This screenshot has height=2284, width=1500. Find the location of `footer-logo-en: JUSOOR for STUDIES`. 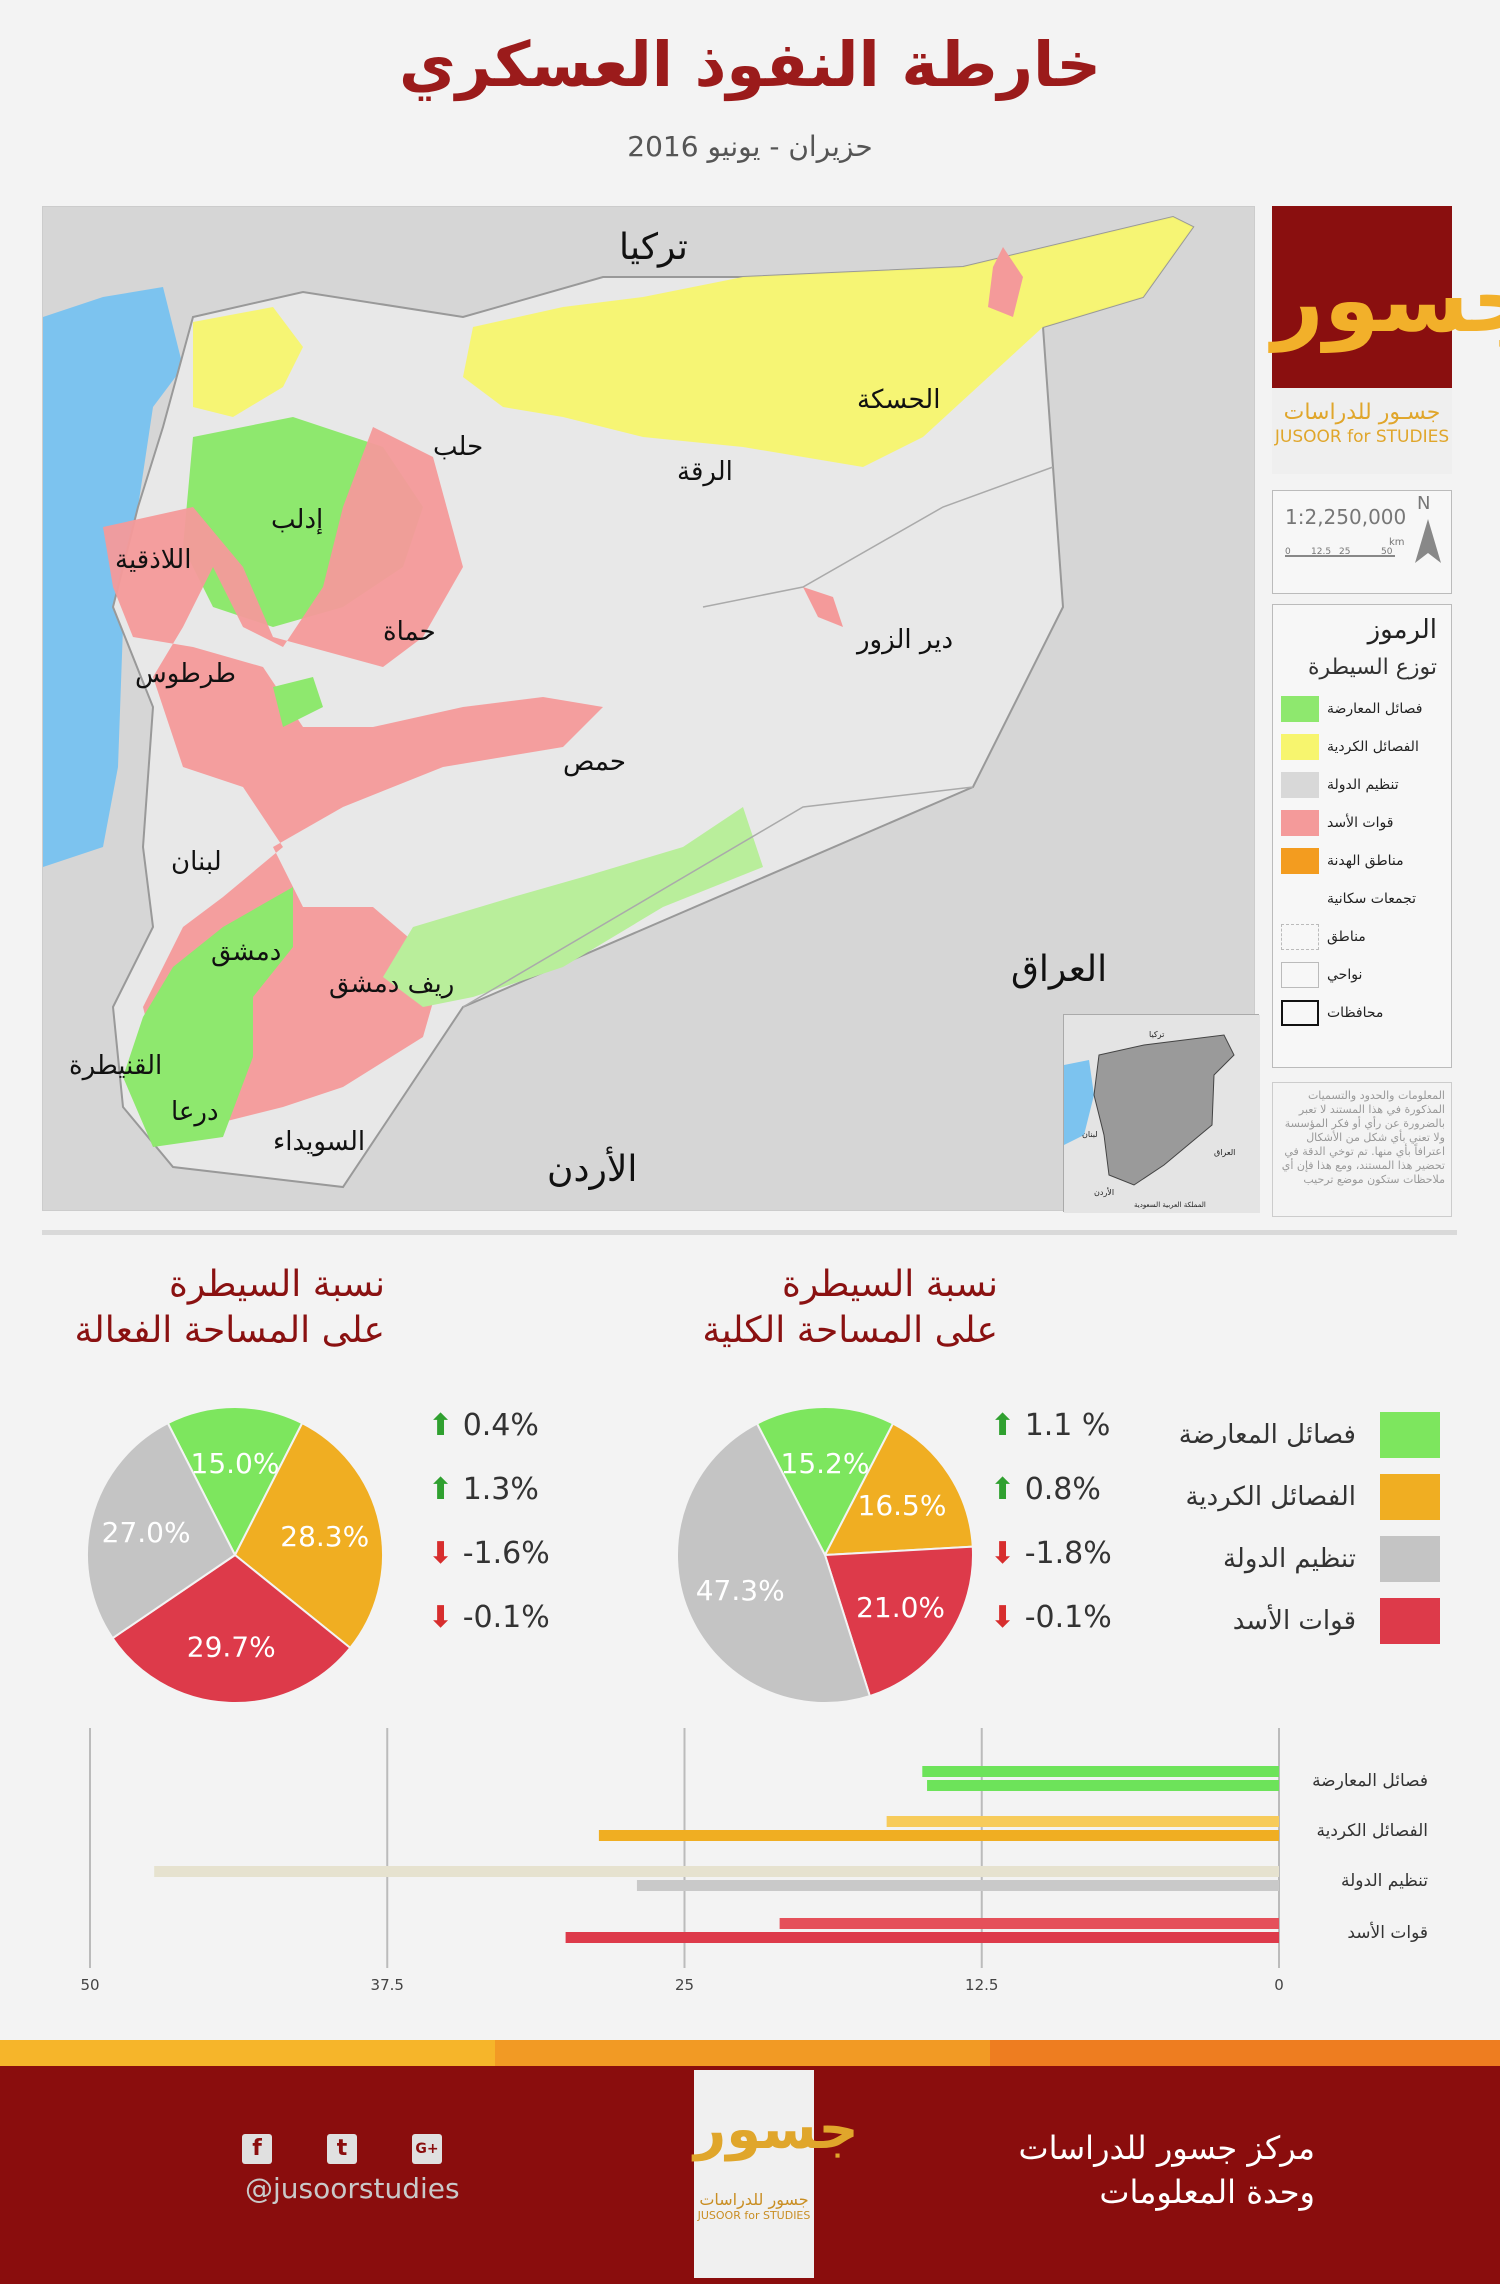

footer-logo-en: JUSOOR for STUDIES is located at coordinates (754, 2215).